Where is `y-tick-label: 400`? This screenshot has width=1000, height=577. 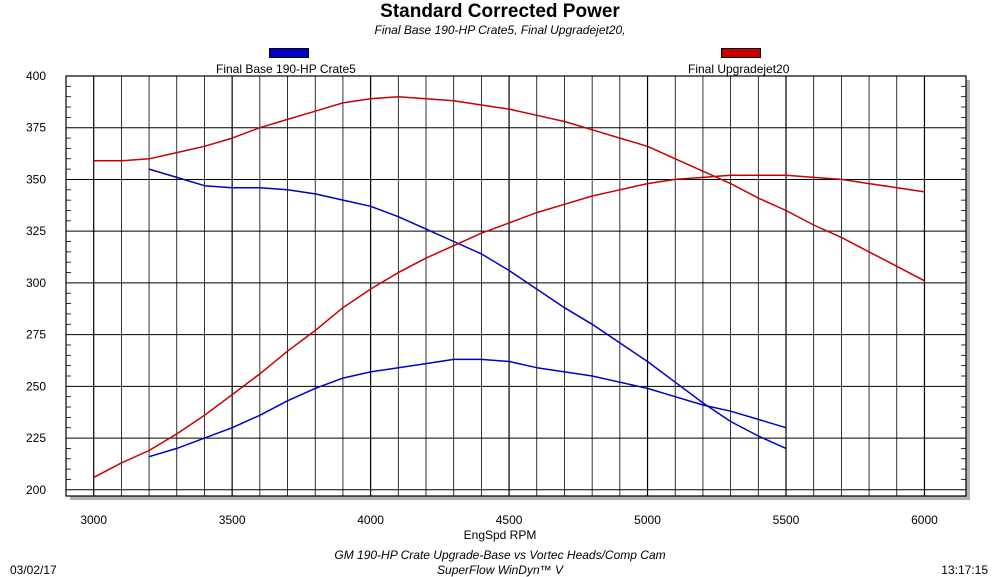 y-tick-label: 400 is located at coordinates (36, 76).